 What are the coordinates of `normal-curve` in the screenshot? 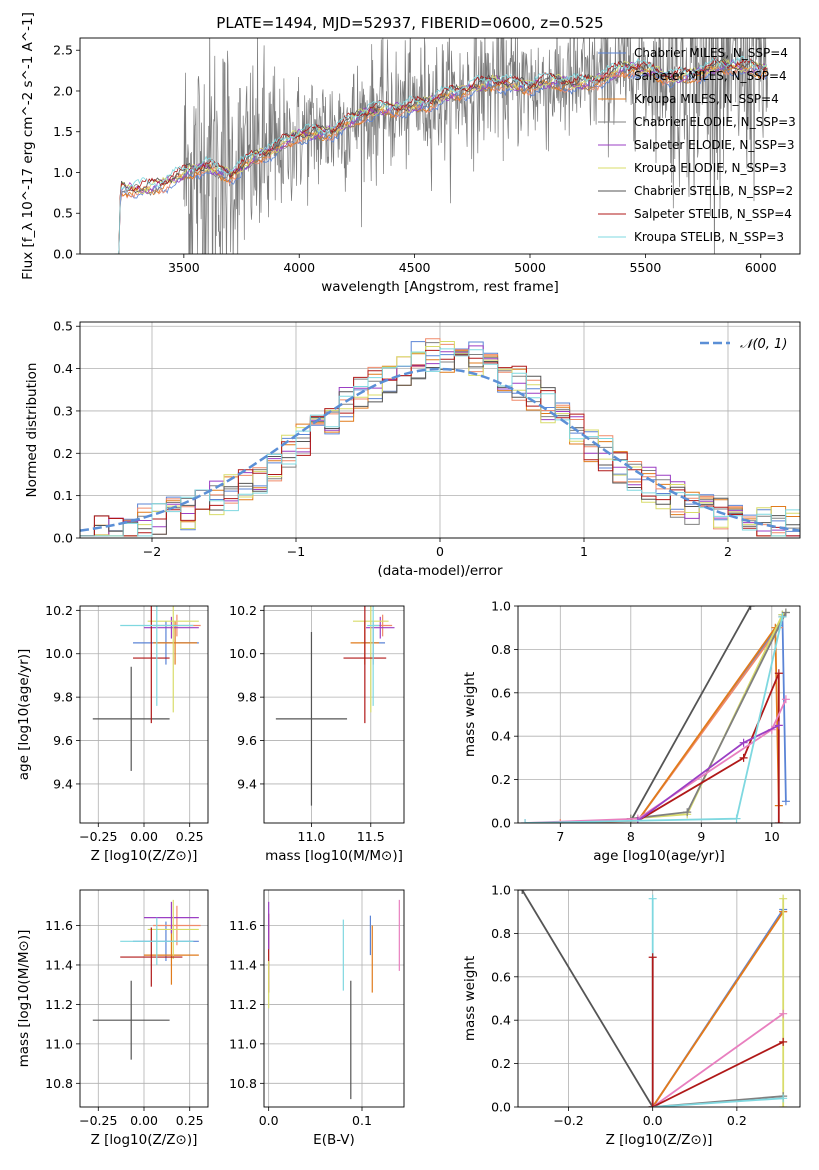 It's located at (440, 449).